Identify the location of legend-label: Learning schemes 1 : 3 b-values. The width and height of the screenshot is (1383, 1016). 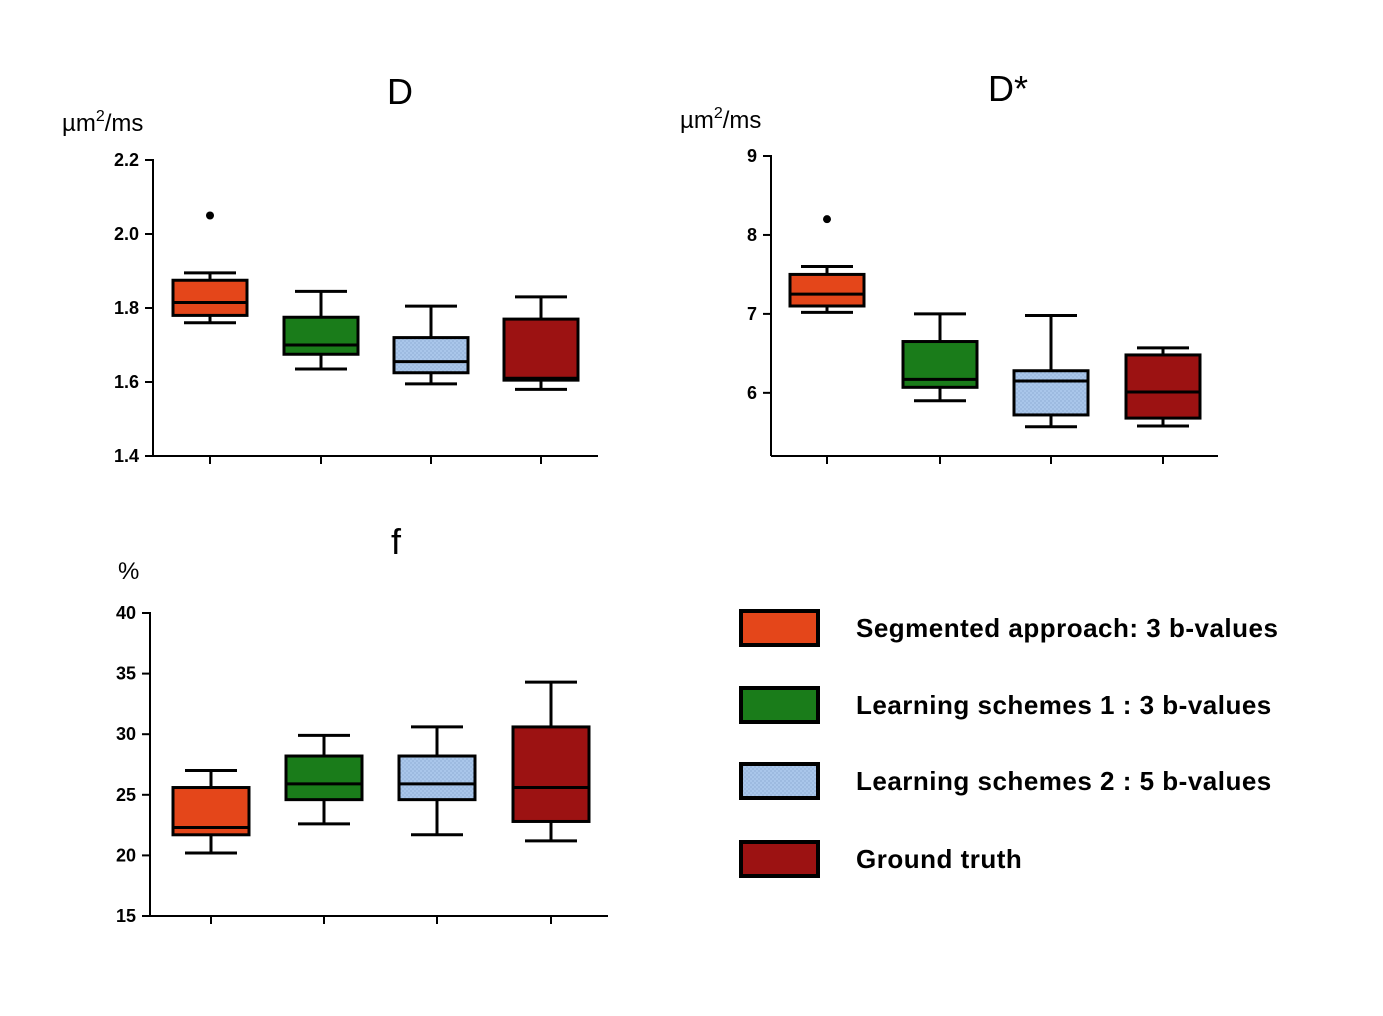
(1064, 705).